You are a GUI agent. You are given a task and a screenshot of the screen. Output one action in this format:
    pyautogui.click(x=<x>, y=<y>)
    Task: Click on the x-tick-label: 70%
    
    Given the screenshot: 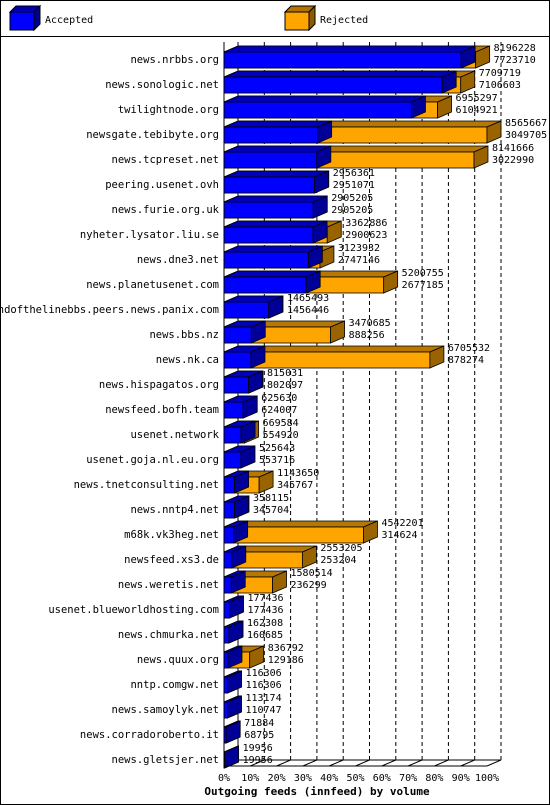 What is the action you would take?
    pyautogui.click(x=408, y=778)
    